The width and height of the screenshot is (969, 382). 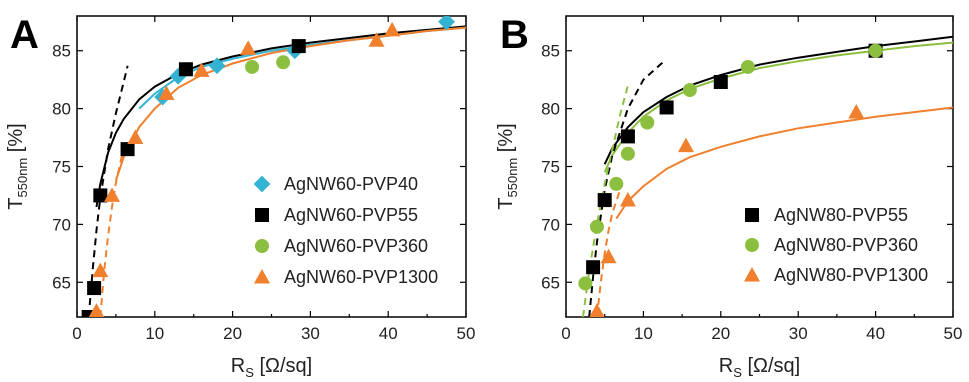 What do you see at coordinates (262, 184) in the screenshot?
I see `legend-marker-diamond` at bounding box center [262, 184].